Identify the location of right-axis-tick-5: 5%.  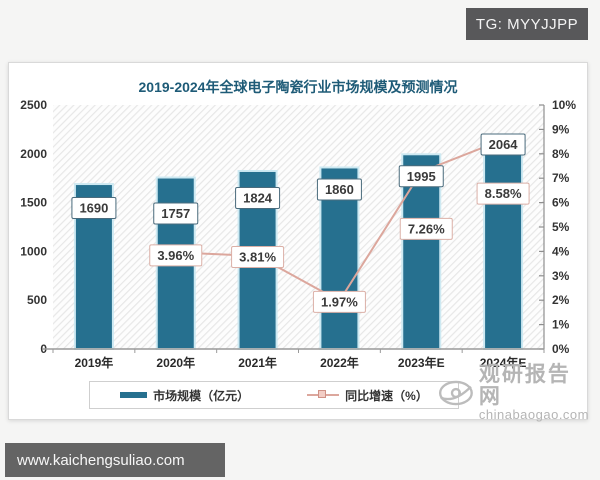
(561, 227).